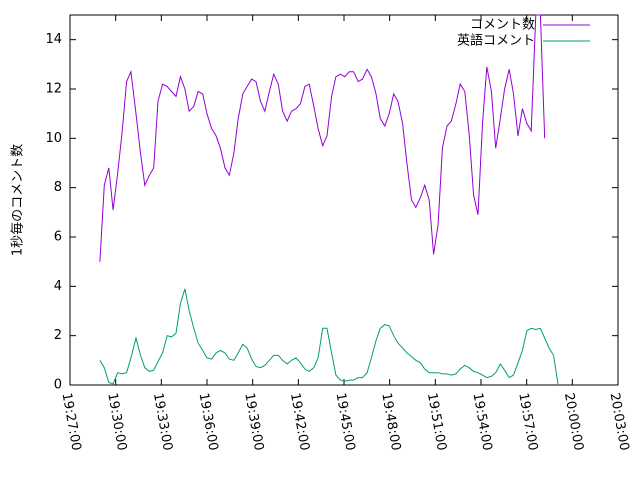 This screenshot has width=640, height=480. What do you see at coordinates (208, 422) in the screenshot?
I see `x-tick-label: 19:36:00` at bounding box center [208, 422].